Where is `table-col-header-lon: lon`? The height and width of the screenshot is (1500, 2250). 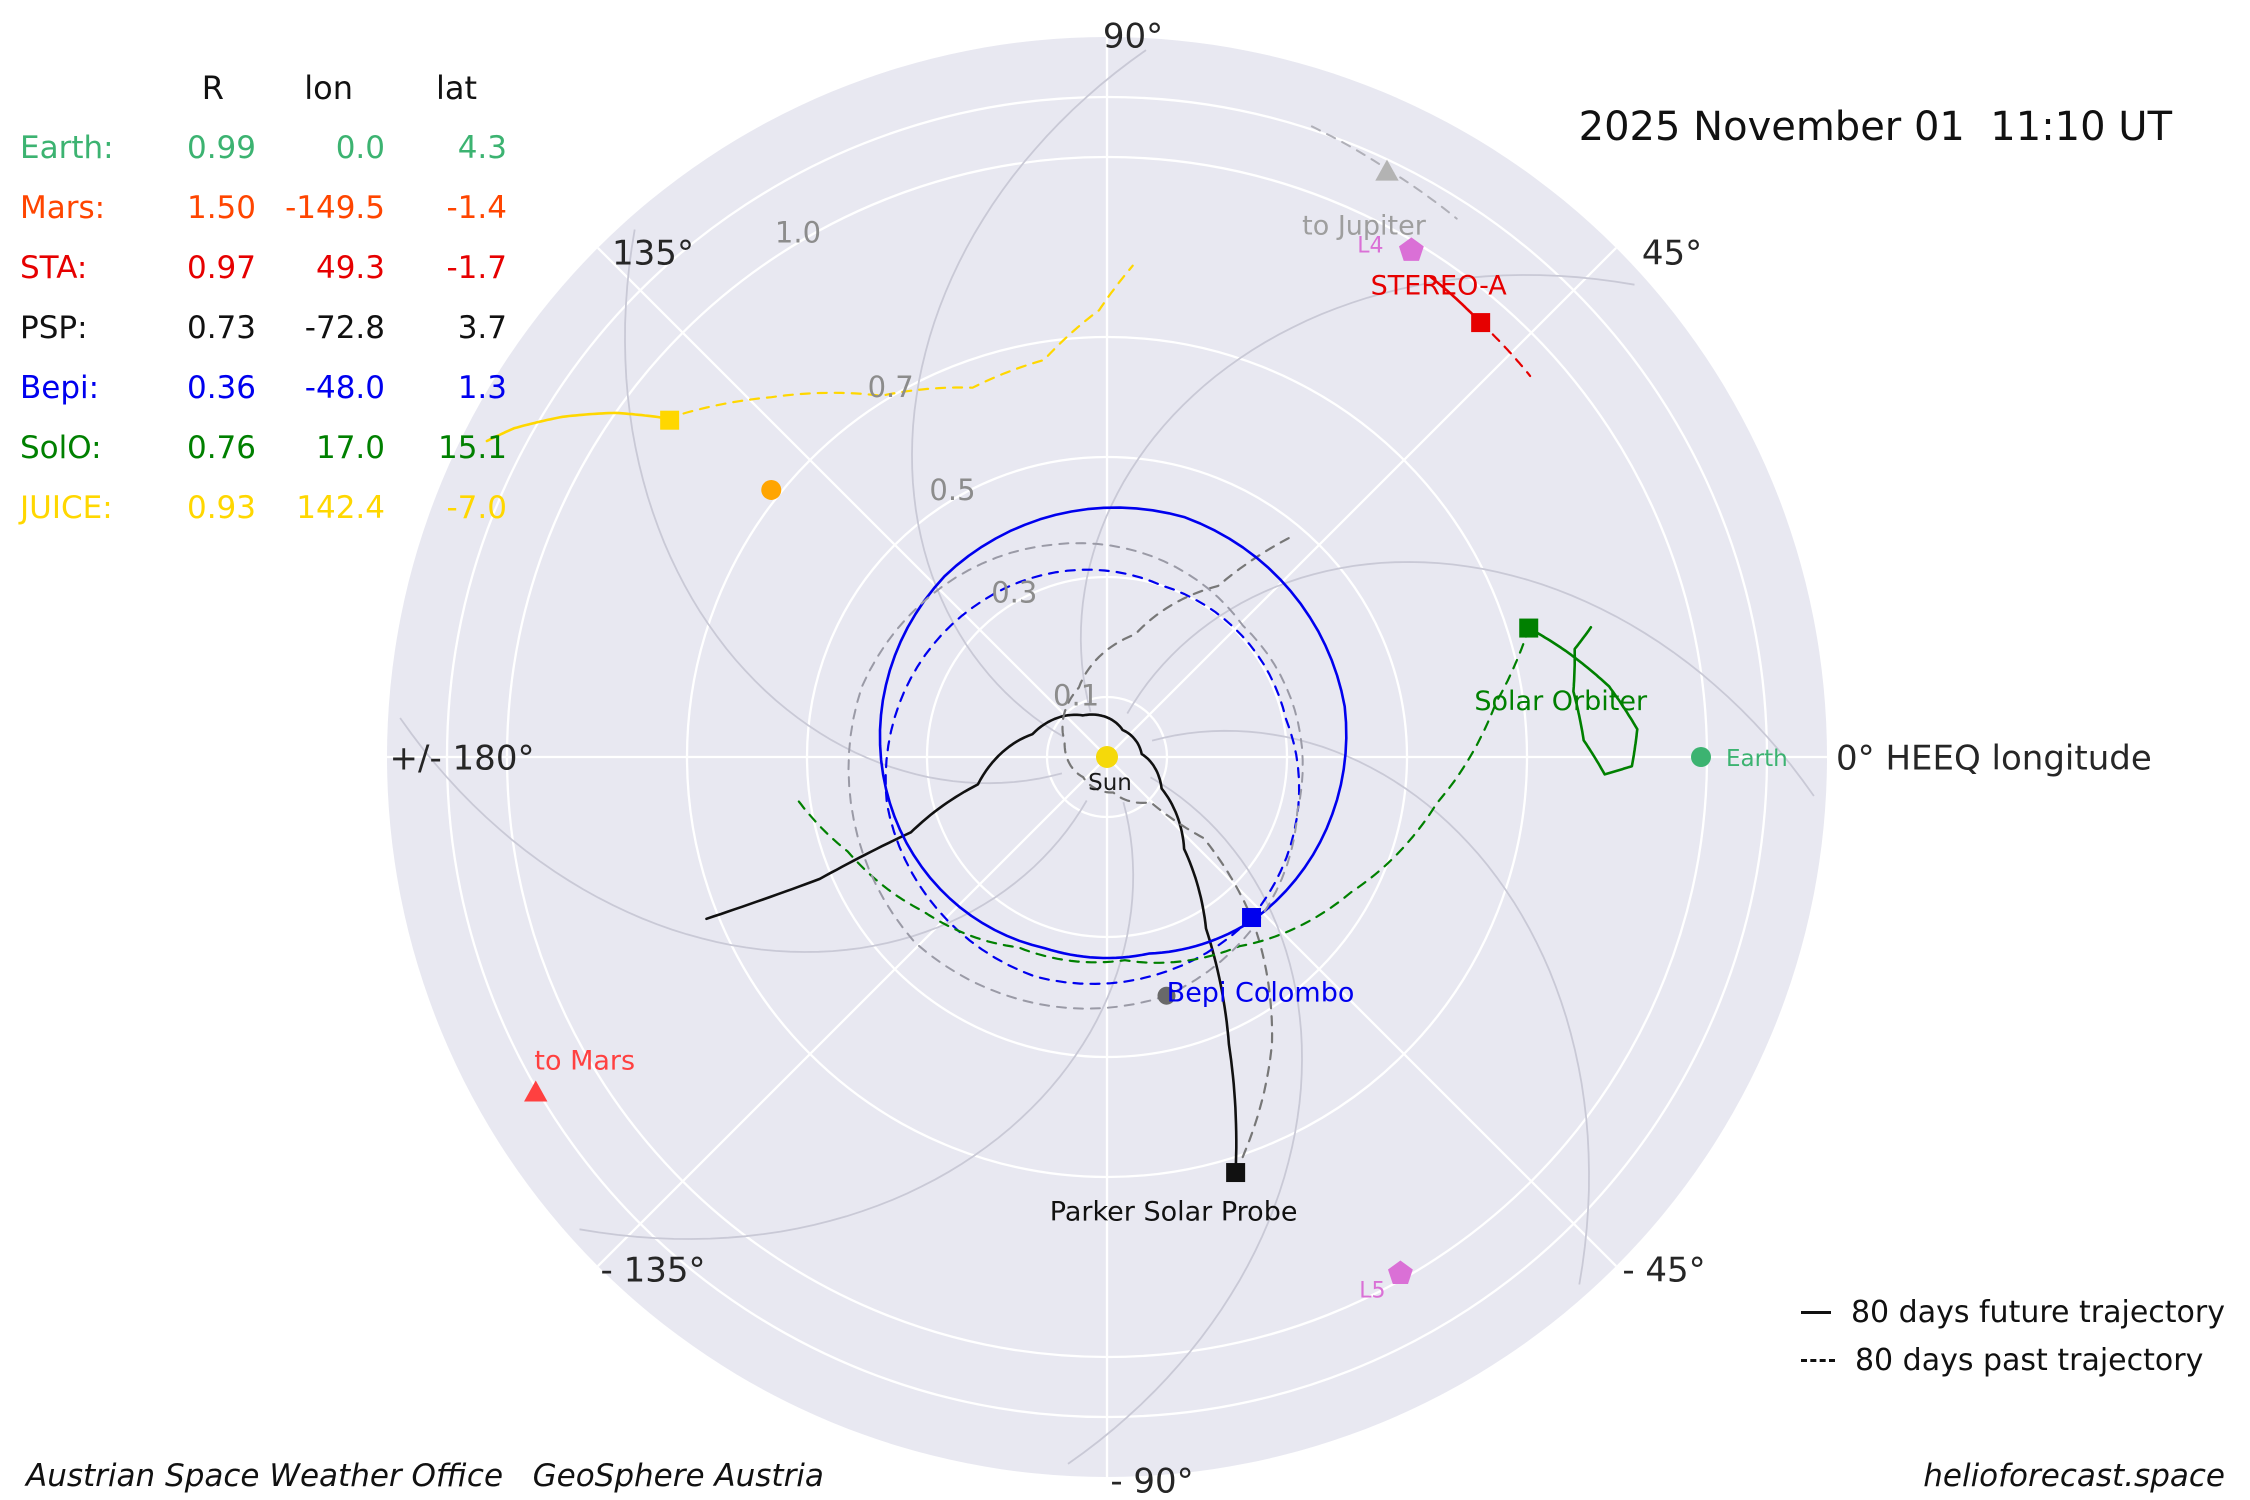
table-col-header-lon: lon is located at coordinates (328, 88).